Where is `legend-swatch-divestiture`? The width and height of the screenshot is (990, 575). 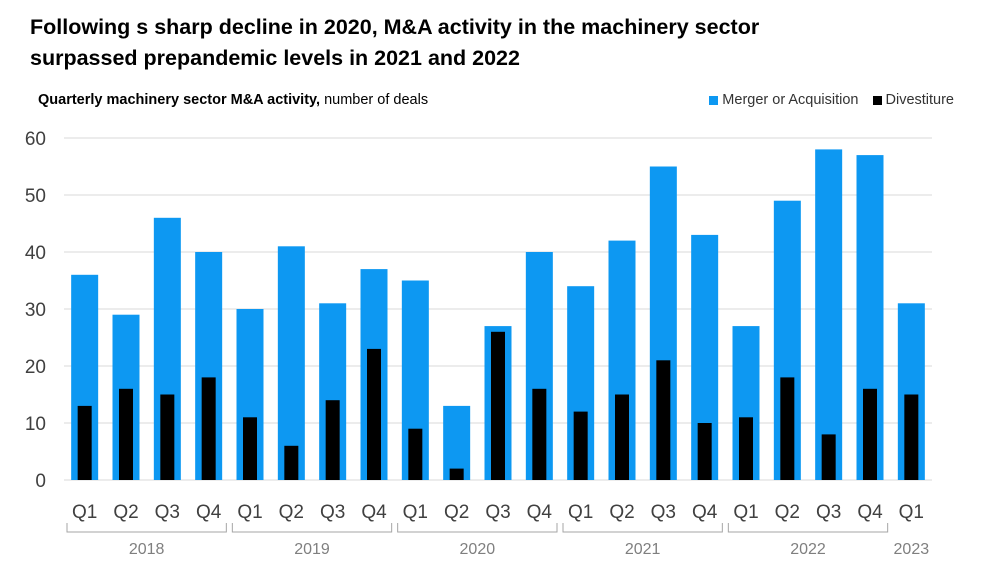 legend-swatch-divestiture is located at coordinates (877, 100).